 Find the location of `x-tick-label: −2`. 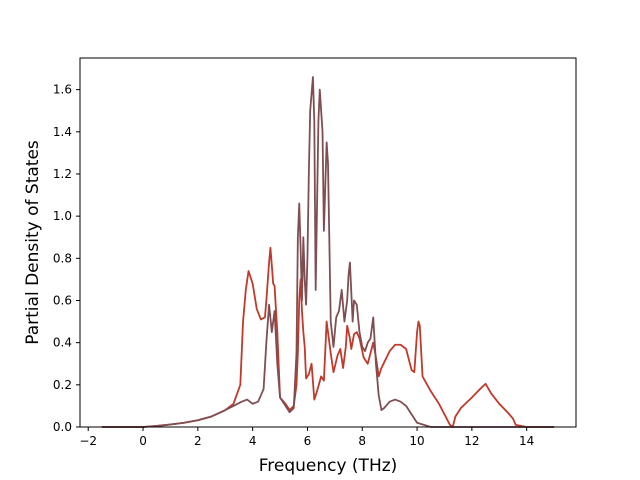

x-tick-label: −2 is located at coordinates (88, 441).